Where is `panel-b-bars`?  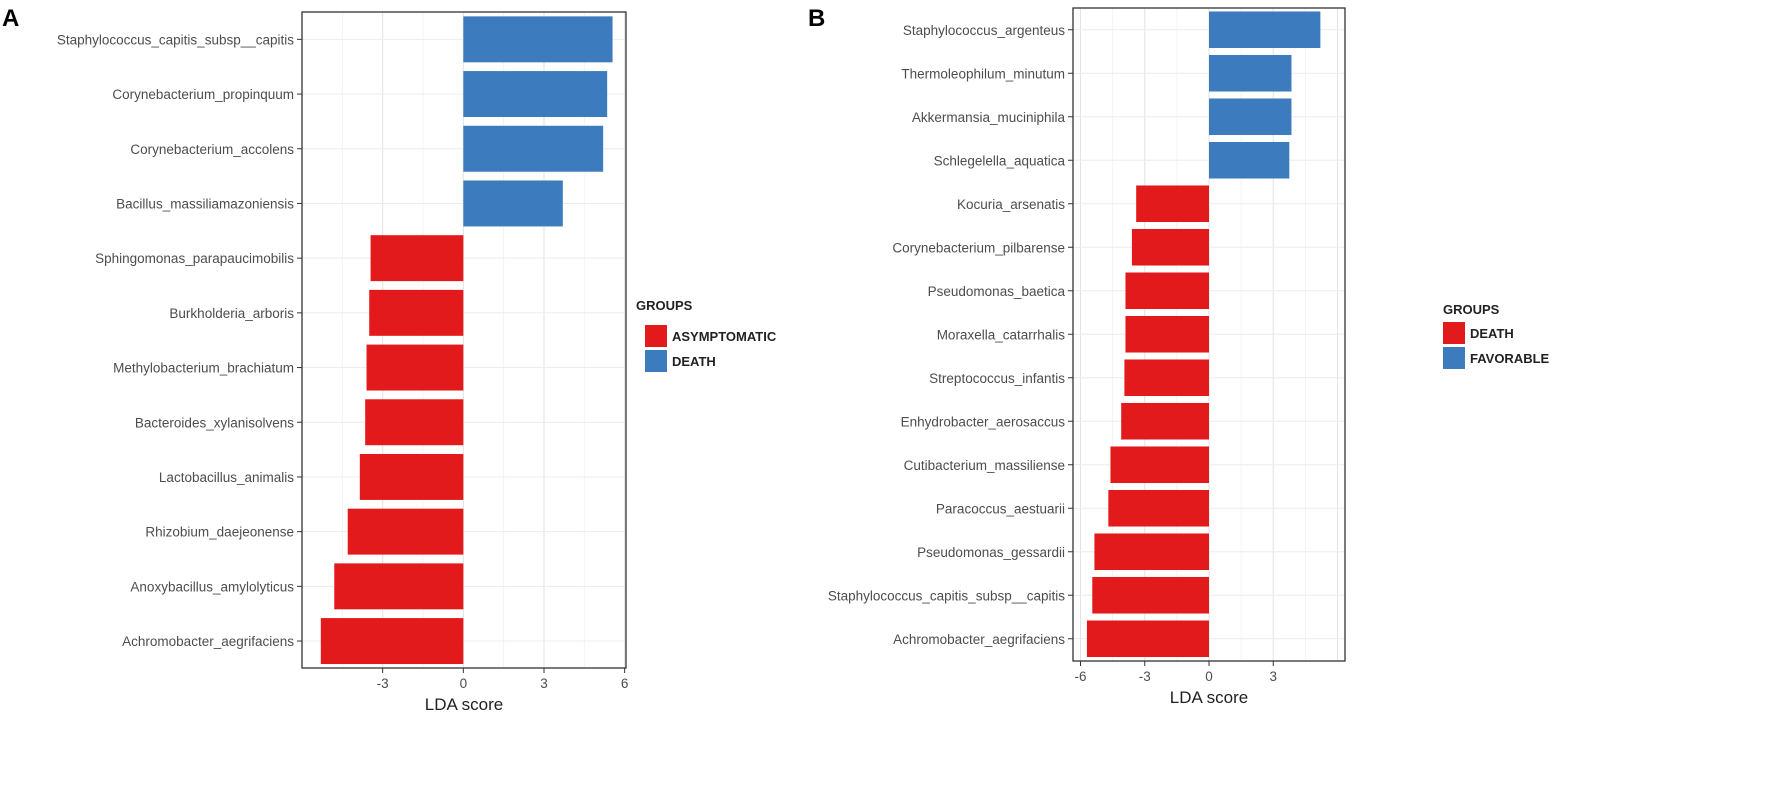 panel-b-bars is located at coordinates (1203, 334).